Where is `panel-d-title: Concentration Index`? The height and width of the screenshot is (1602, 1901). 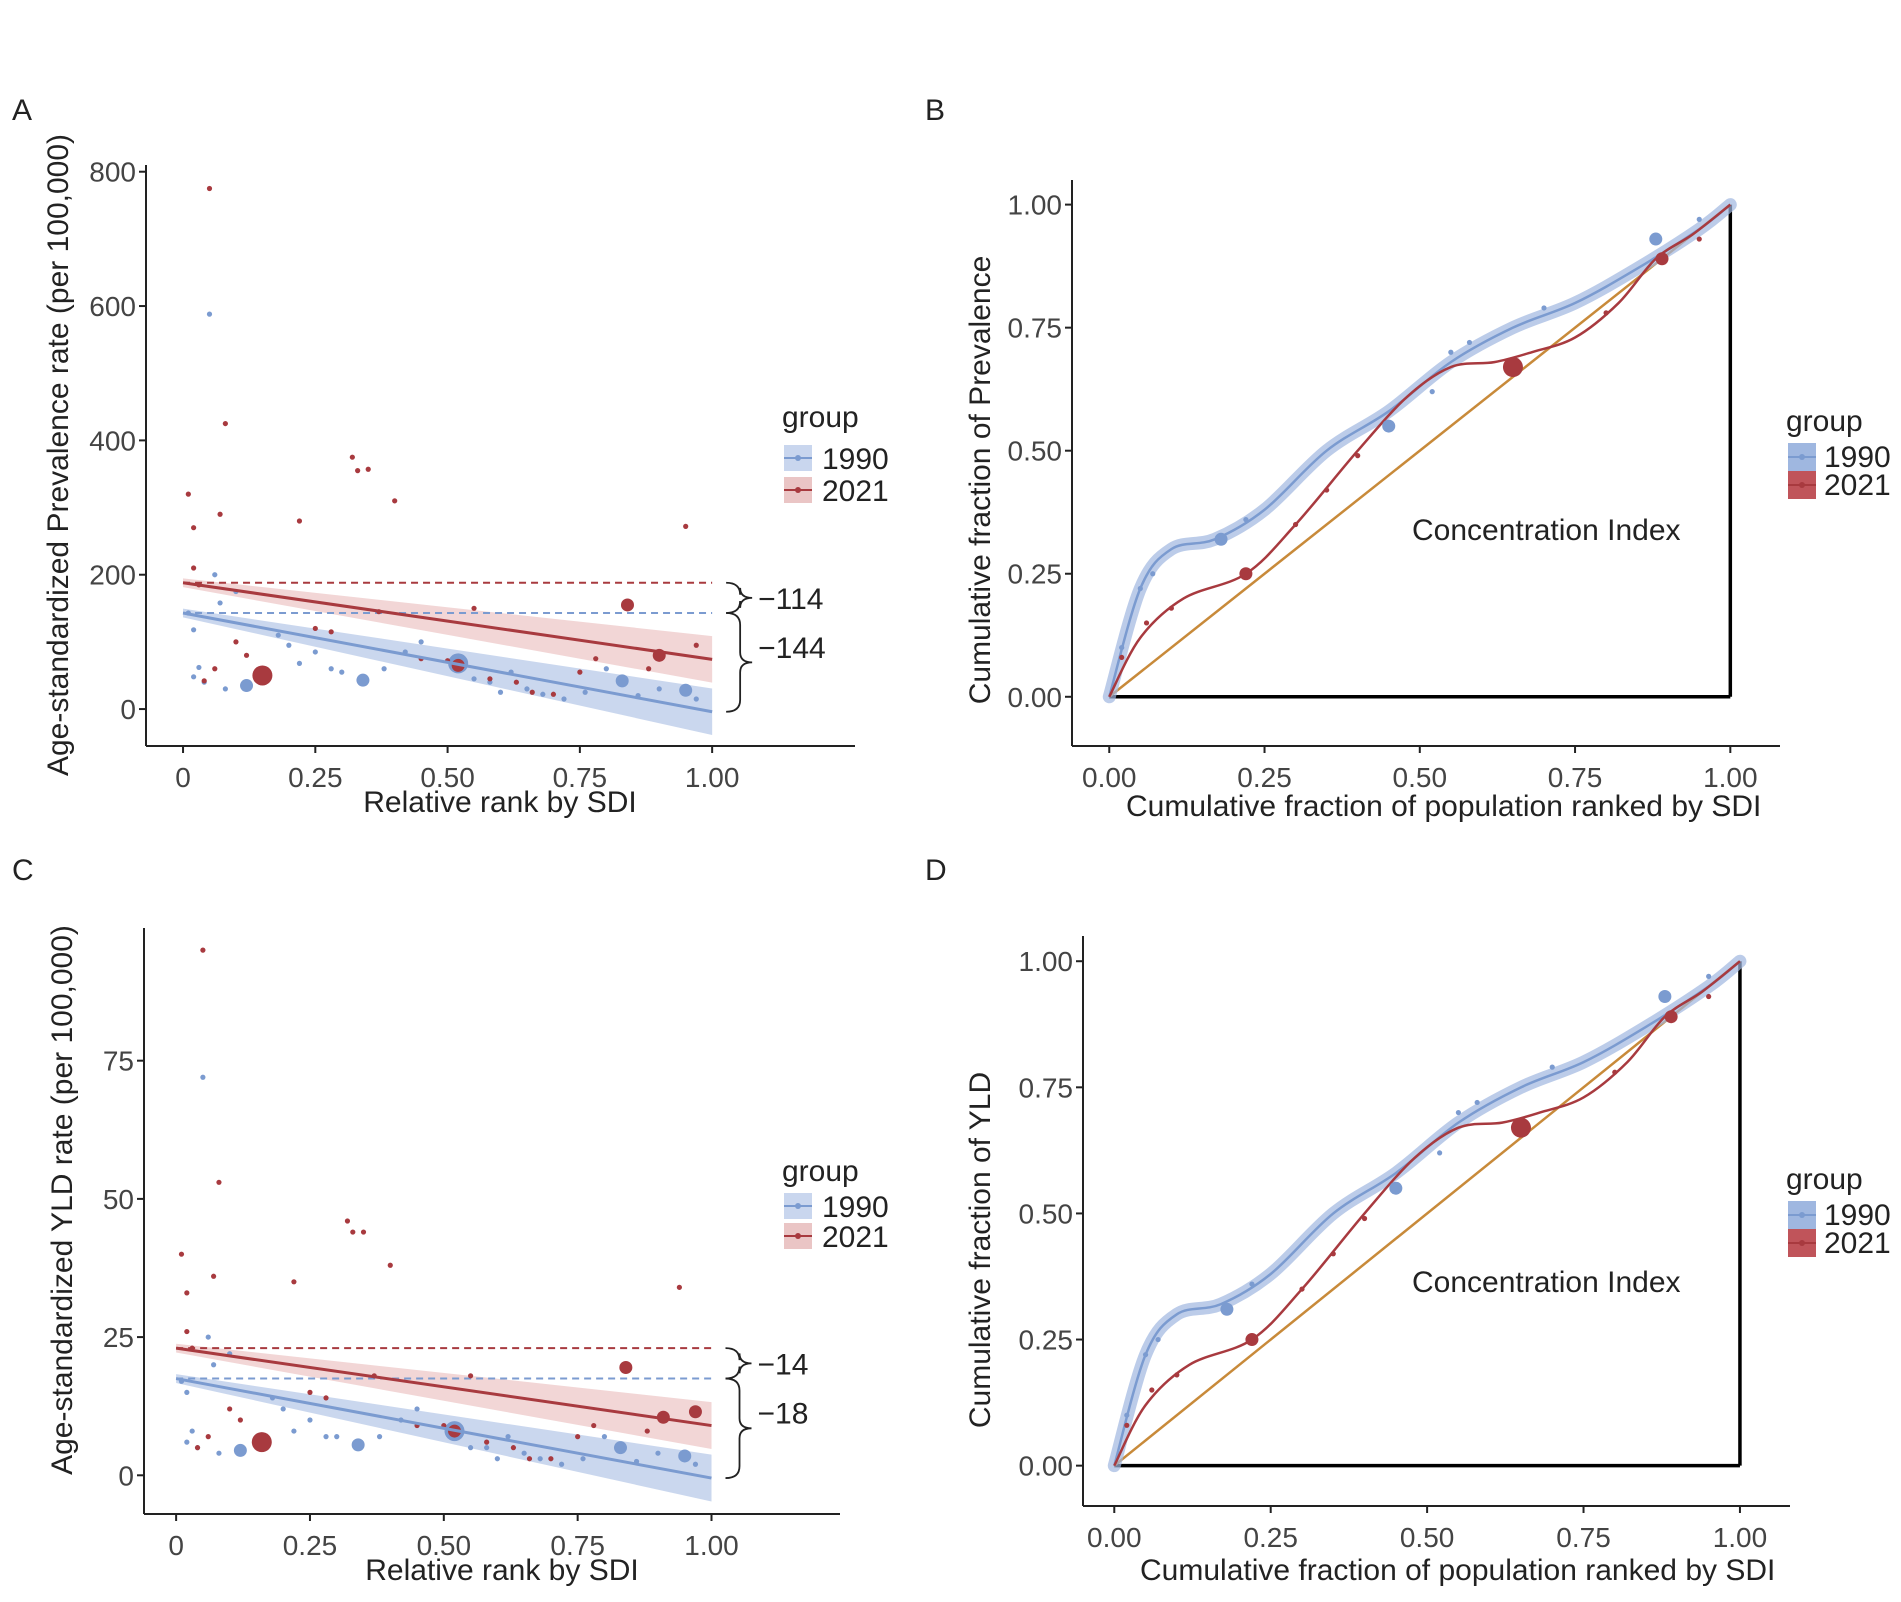
panel-d-title: Concentration Index is located at coordinates (1546, 1282).